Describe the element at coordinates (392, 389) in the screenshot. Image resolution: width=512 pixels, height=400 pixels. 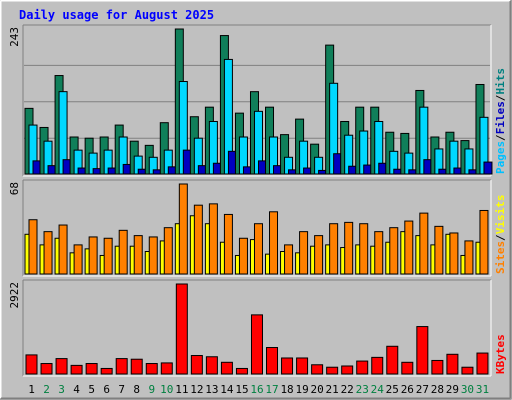
I see `x-tick-label-25: 25` at that location.